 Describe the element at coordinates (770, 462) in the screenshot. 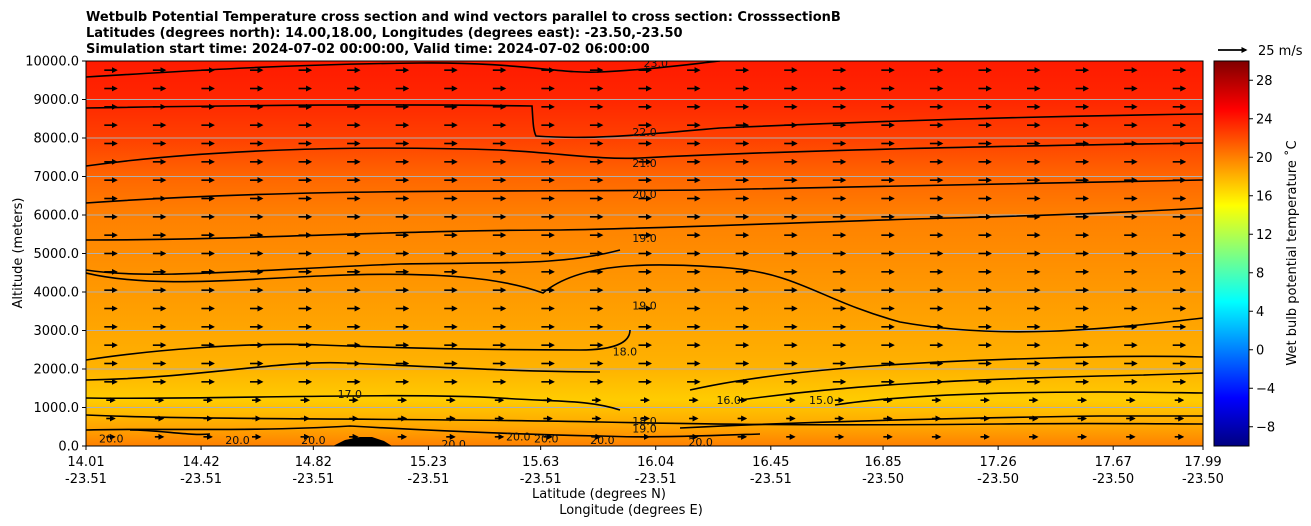

I see `x-tick-latitude: 16.45` at that location.